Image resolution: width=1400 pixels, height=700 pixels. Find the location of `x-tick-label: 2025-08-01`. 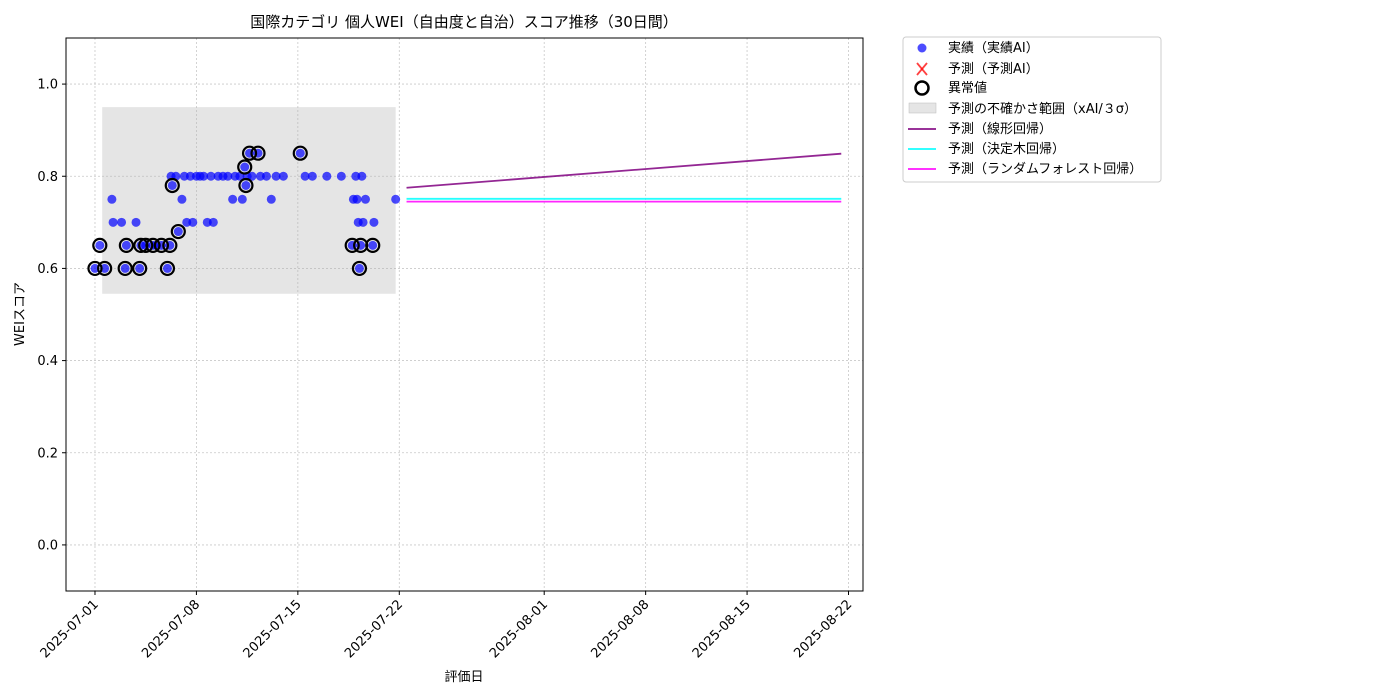

x-tick-label: 2025-08-01 is located at coordinates (519, 629).